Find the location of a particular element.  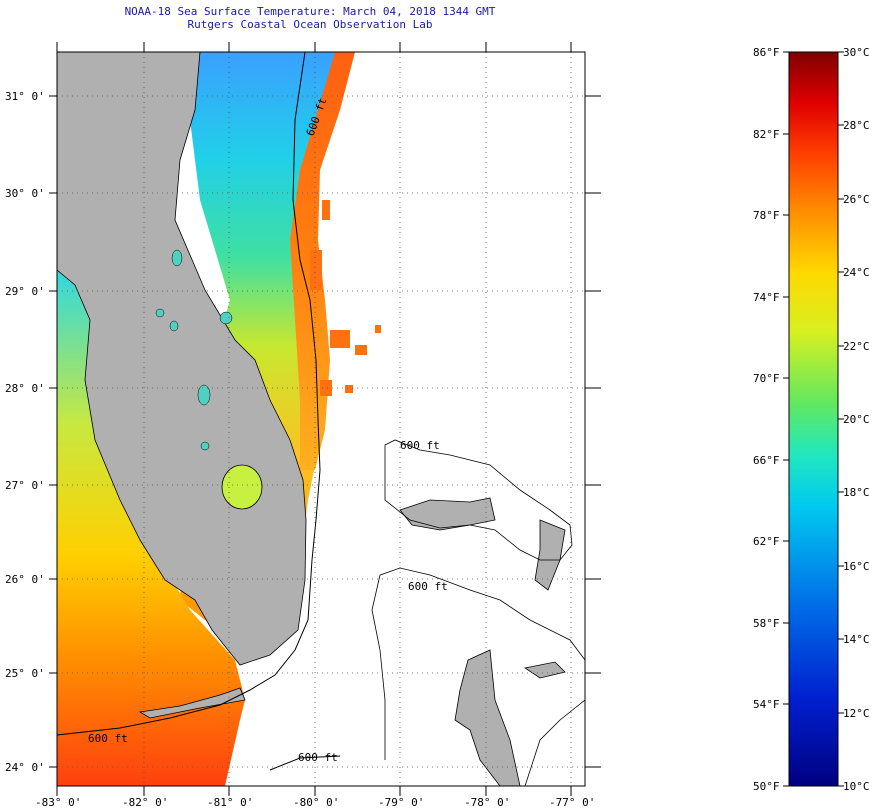

temperature-colorbar is located at coordinates (813, 419).